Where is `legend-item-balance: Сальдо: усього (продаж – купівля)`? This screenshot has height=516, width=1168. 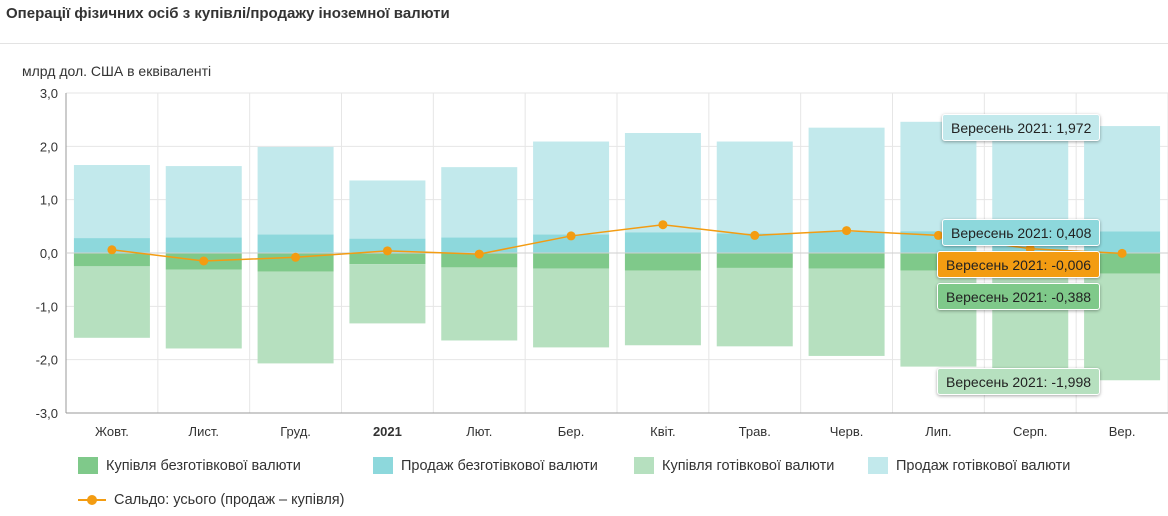 legend-item-balance: Сальдо: усього (продаж – купівля) is located at coordinates (211, 499).